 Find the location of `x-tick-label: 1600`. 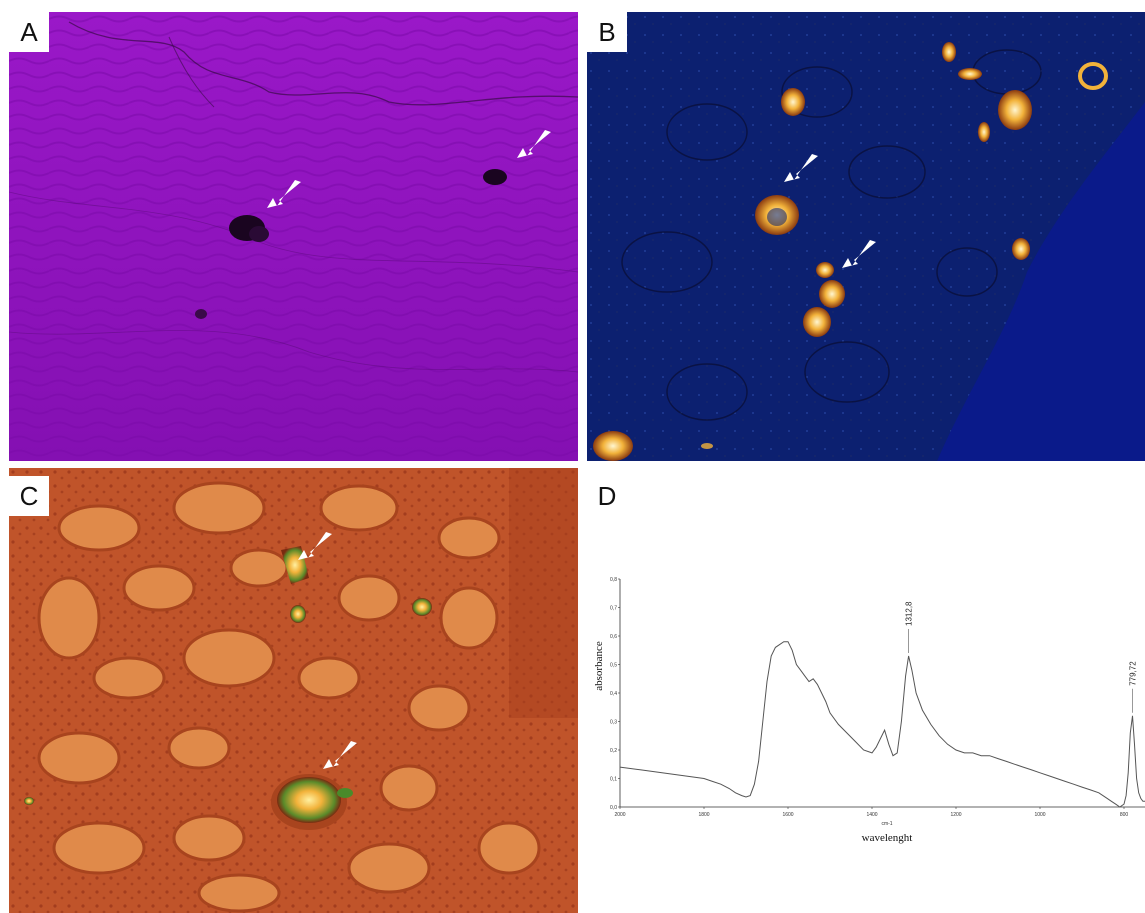

x-tick-label: 1600 is located at coordinates (787, 815).